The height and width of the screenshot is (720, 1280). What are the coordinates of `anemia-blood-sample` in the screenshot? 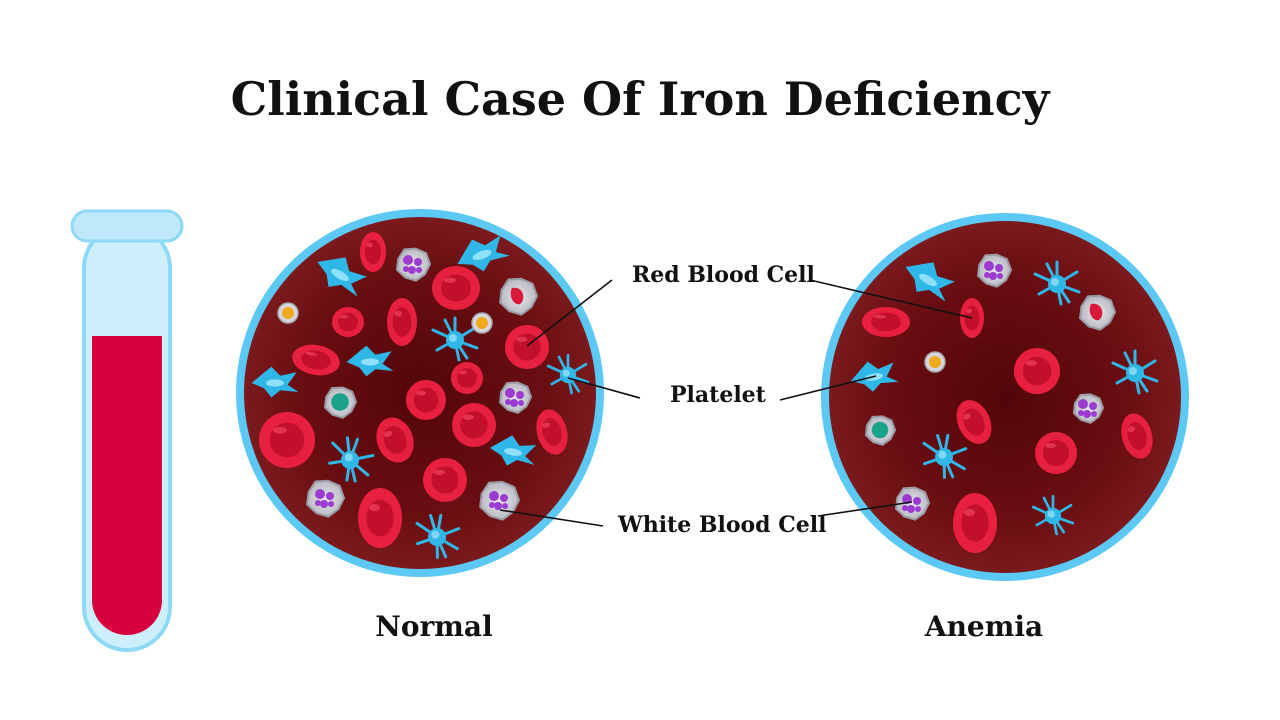 It's located at (1005, 397).